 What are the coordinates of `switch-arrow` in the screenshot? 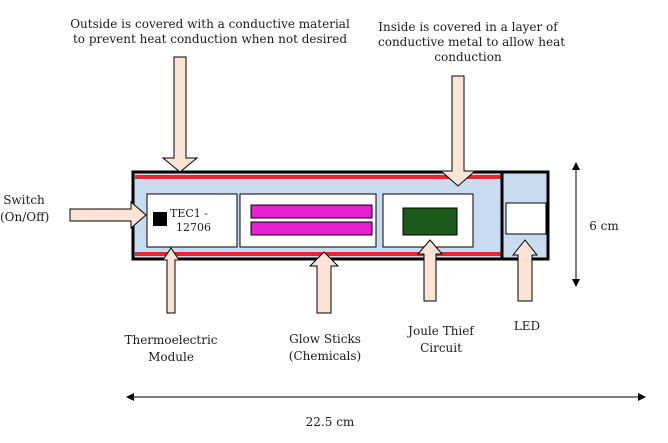 It's located at (108, 215).